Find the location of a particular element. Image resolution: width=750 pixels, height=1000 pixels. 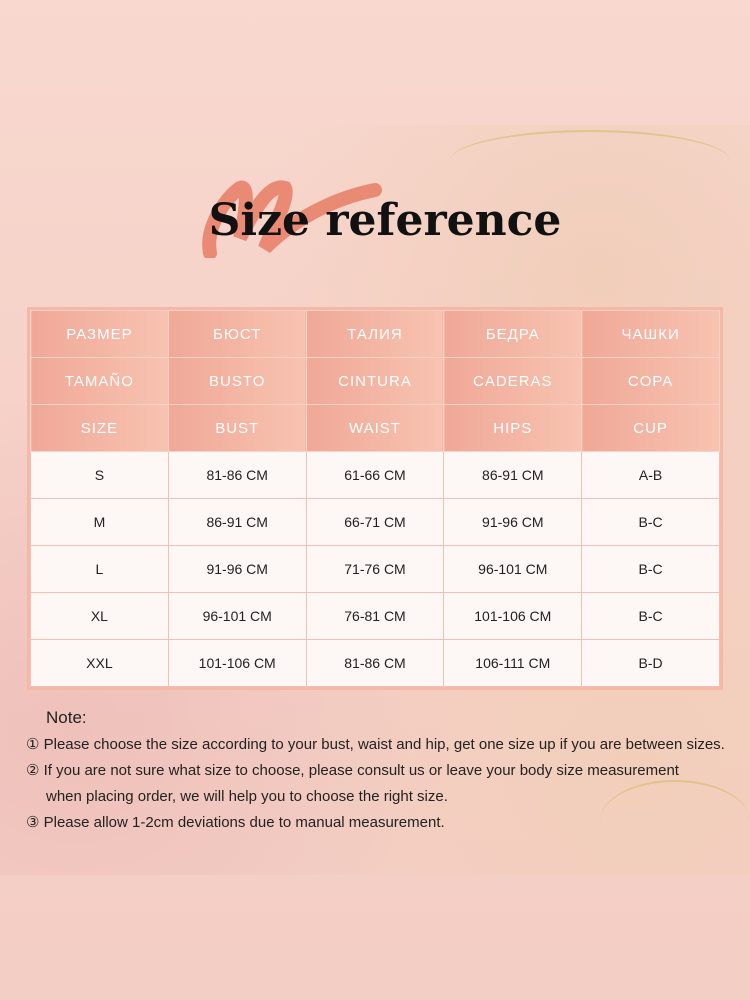

header-row: РАЗМЕР БЮСТ ТАЛИЯ БЕДРА ЧАШКИ is located at coordinates (375, 334).